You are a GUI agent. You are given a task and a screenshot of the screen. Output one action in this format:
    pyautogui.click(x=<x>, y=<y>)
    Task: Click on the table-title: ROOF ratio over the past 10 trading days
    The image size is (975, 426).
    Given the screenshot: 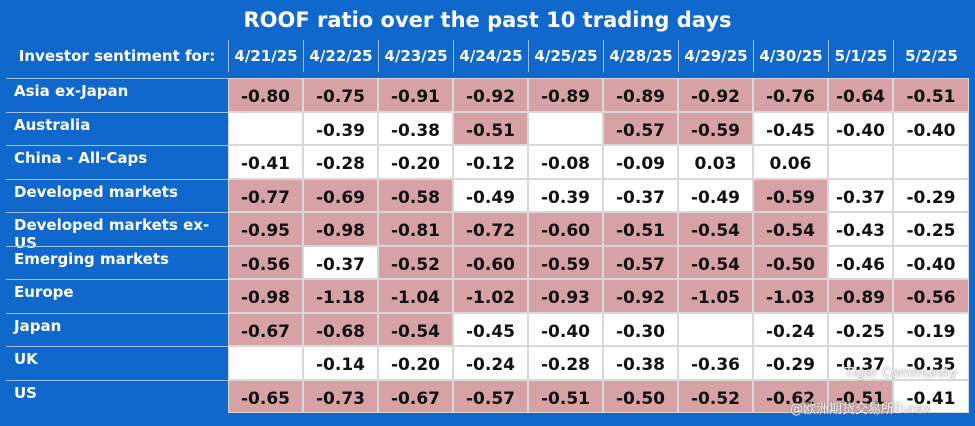 What is the action you would take?
    pyautogui.click(x=487, y=20)
    